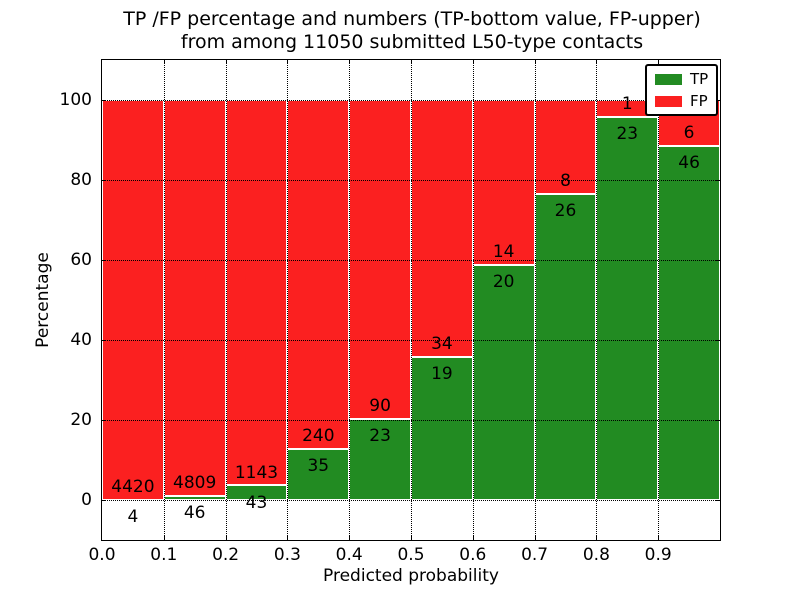  Describe the element at coordinates (287, 555) in the screenshot. I see `x-tick-label: 0.3` at that location.